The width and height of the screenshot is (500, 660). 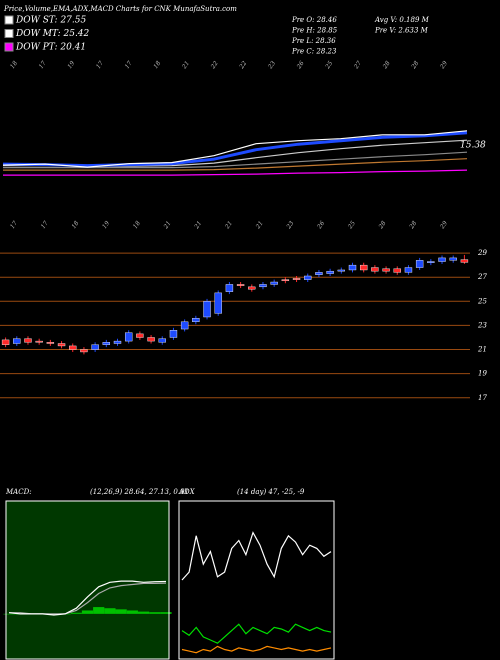 What do you see at coordinates (482, 350) in the screenshot?
I see `y-tick-label: 21` at bounding box center [482, 350].